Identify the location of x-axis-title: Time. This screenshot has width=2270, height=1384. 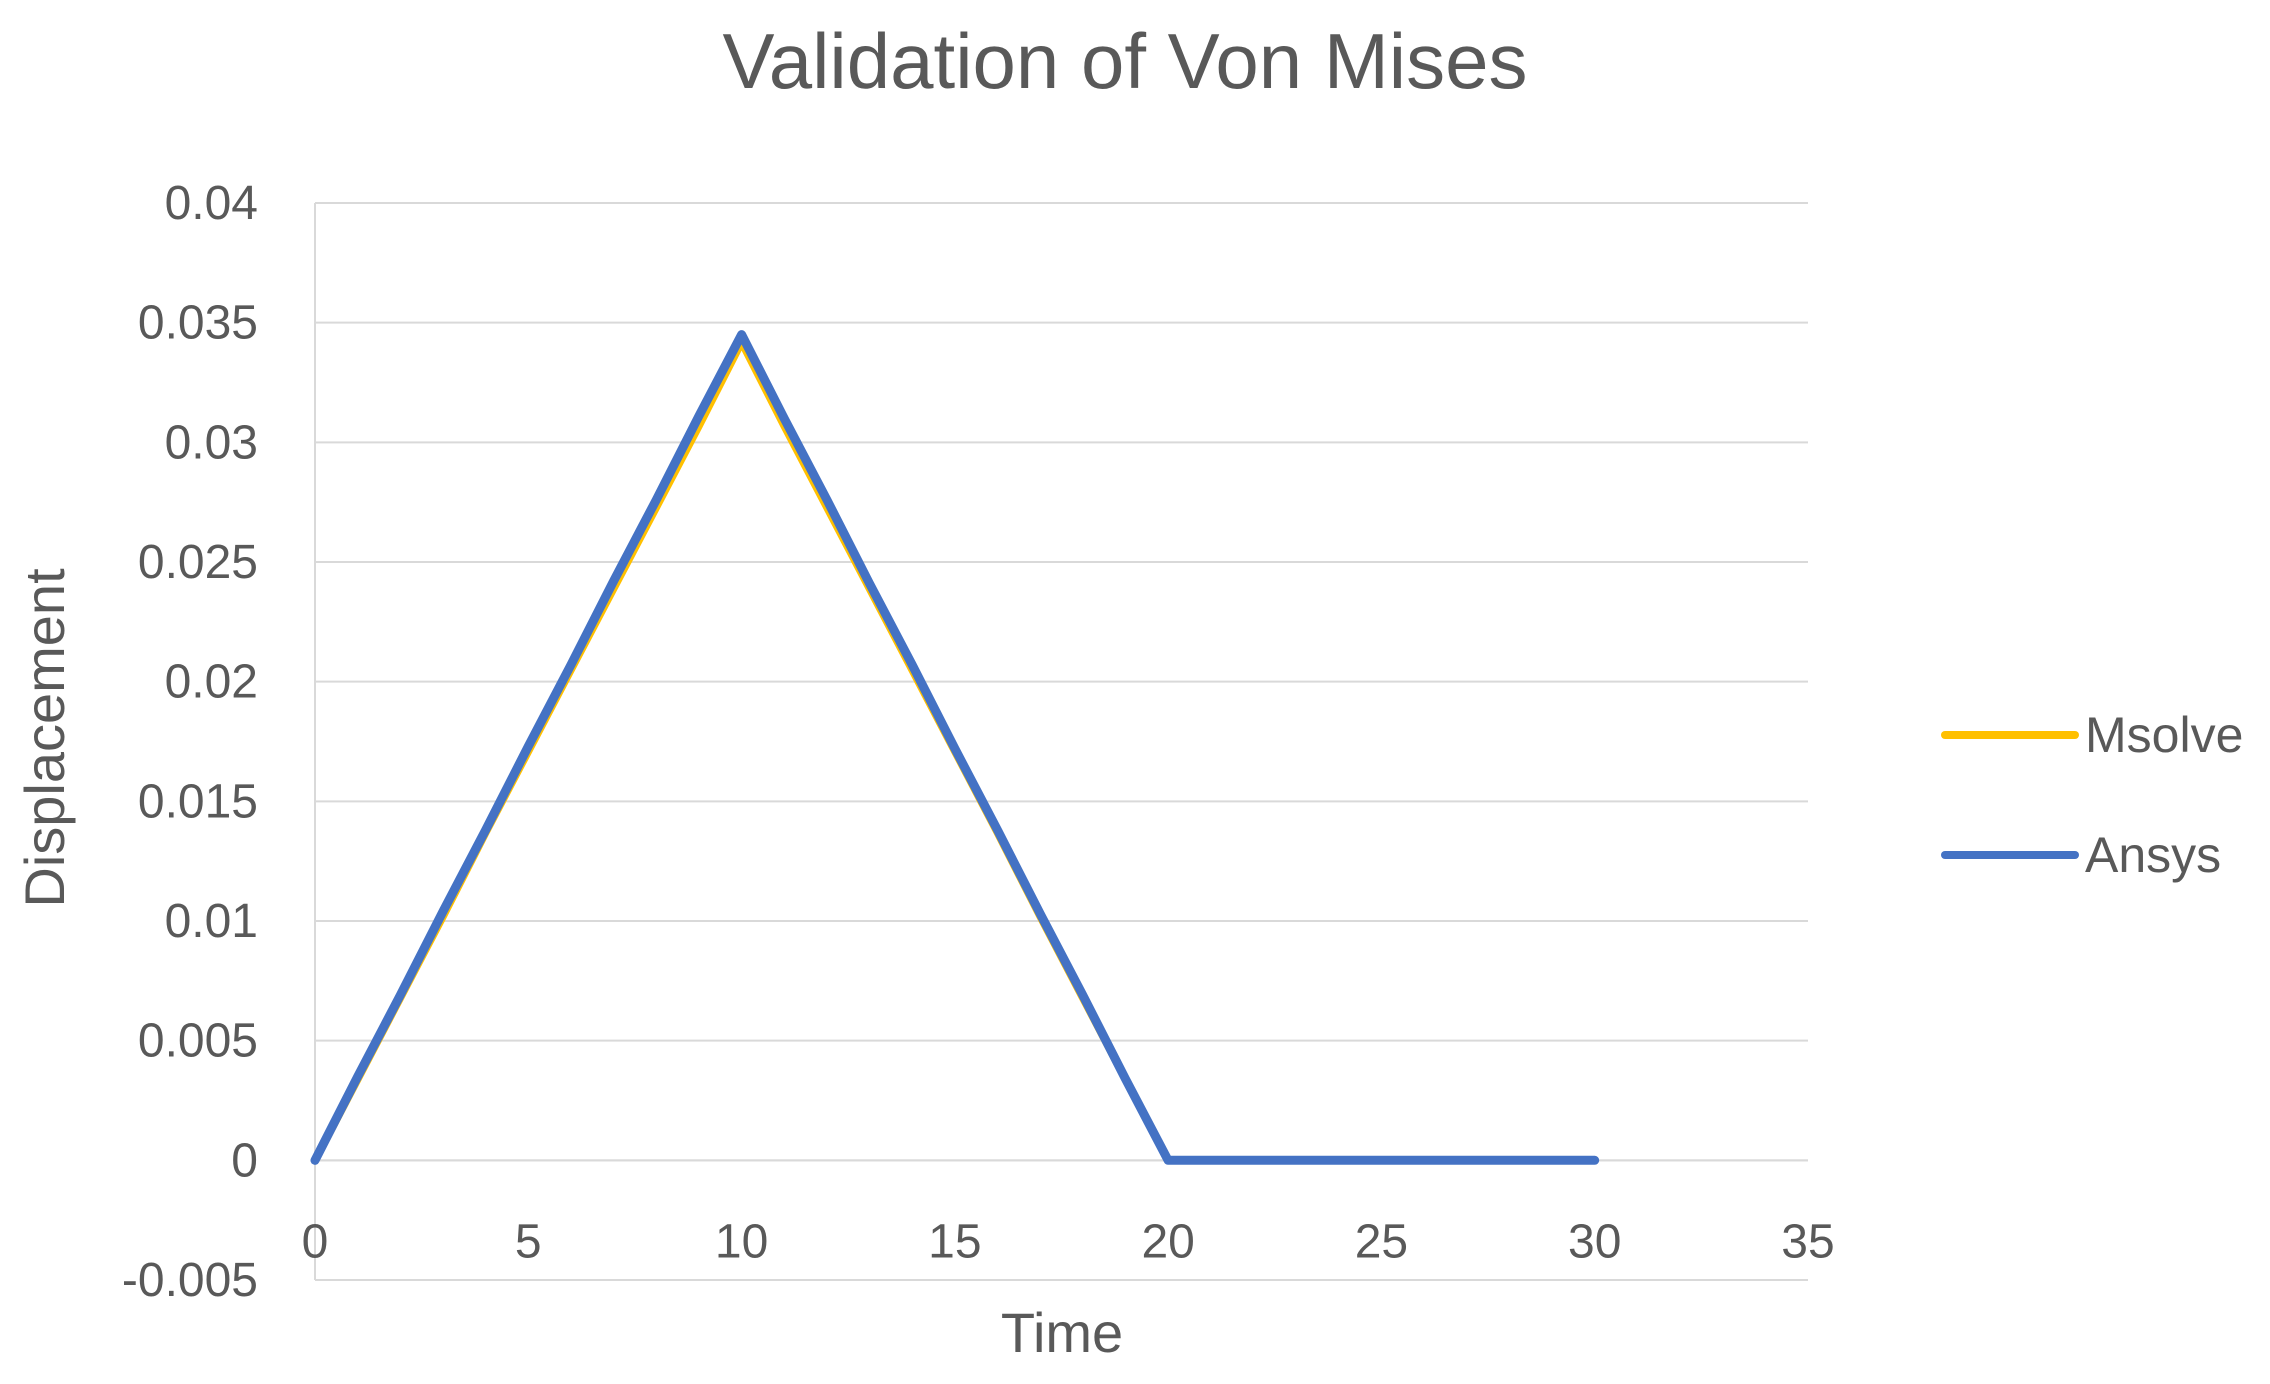
(1062, 1332).